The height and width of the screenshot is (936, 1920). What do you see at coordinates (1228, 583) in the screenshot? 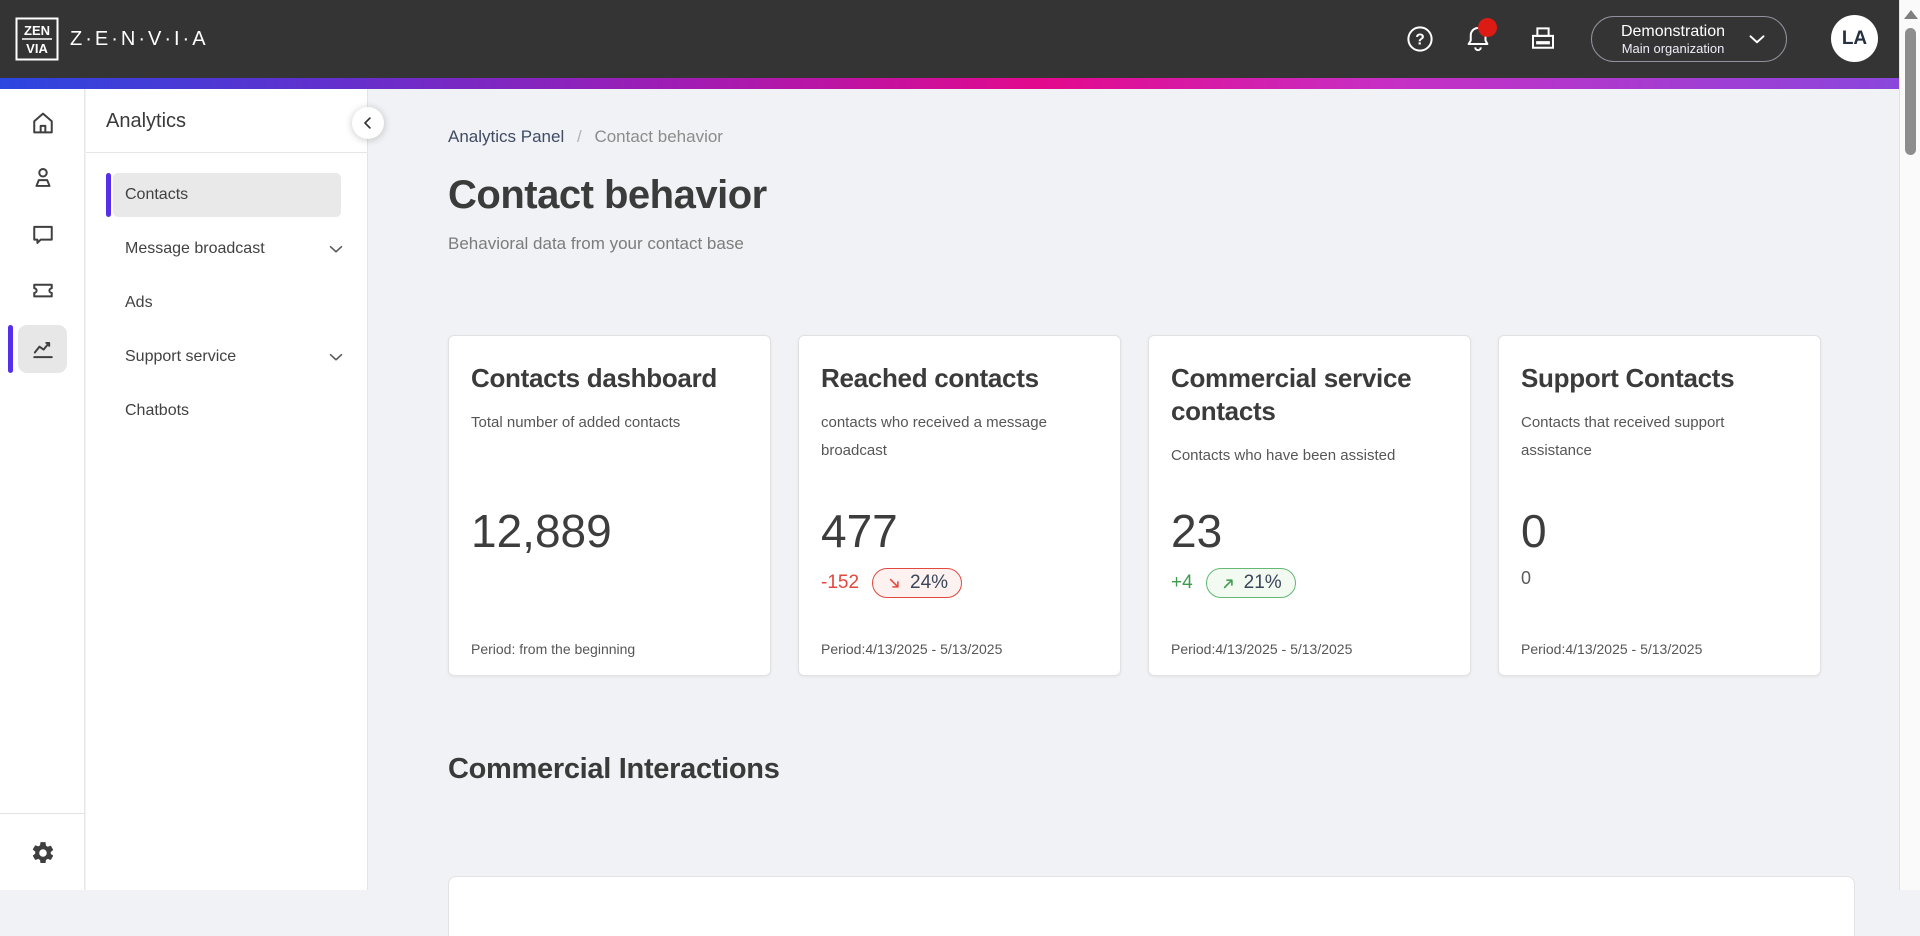
I see `trend-up-icon` at bounding box center [1228, 583].